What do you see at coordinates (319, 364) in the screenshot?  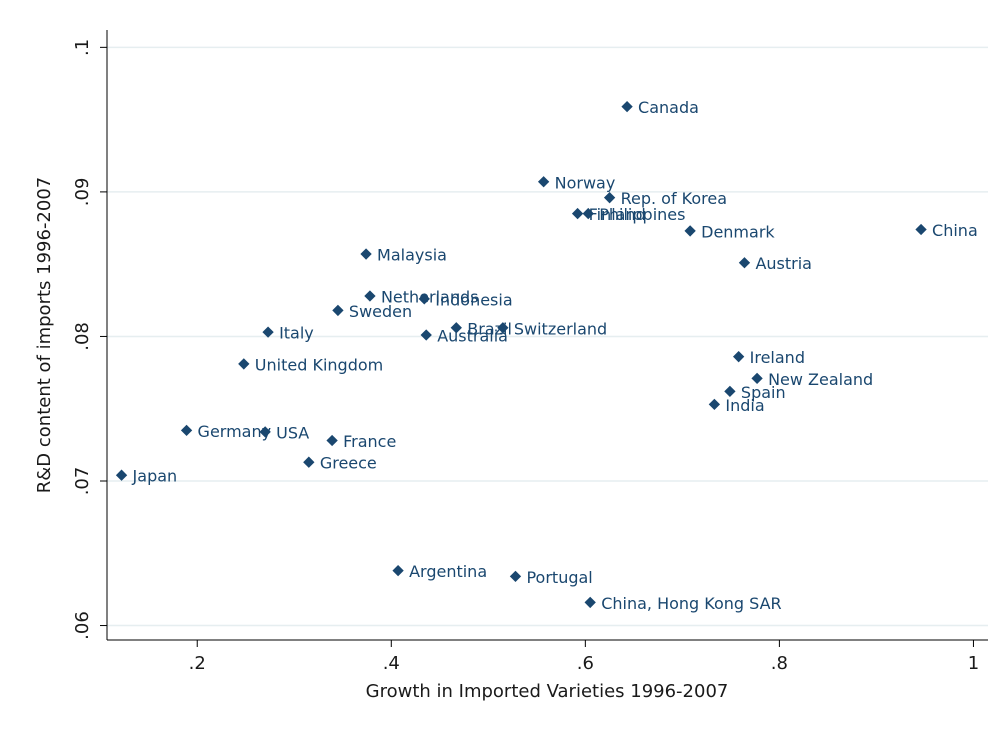 I see `point-label: United Kingdom` at bounding box center [319, 364].